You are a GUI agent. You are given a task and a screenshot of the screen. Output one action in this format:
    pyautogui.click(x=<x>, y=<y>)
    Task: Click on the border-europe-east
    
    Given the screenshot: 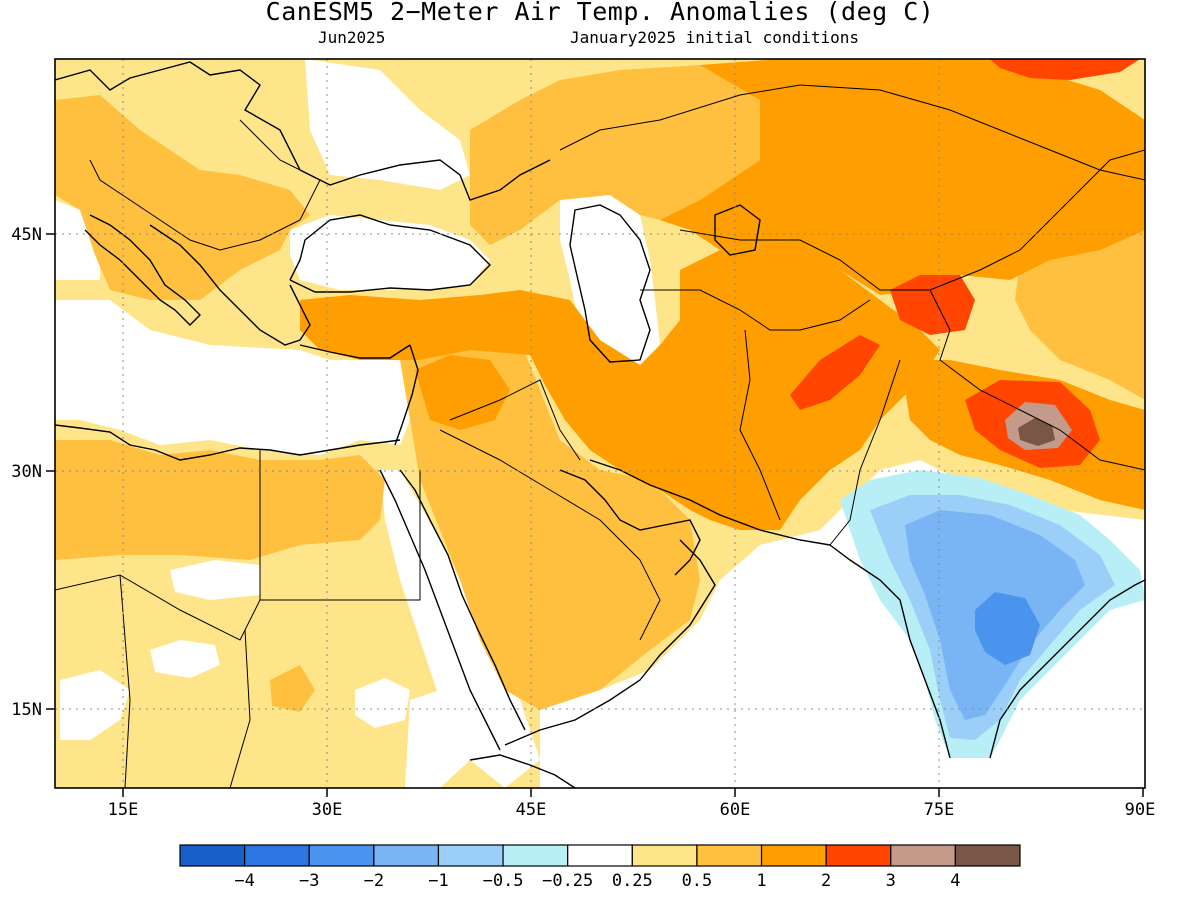 What is the action you would take?
    pyautogui.click(x=205, y=185)
    